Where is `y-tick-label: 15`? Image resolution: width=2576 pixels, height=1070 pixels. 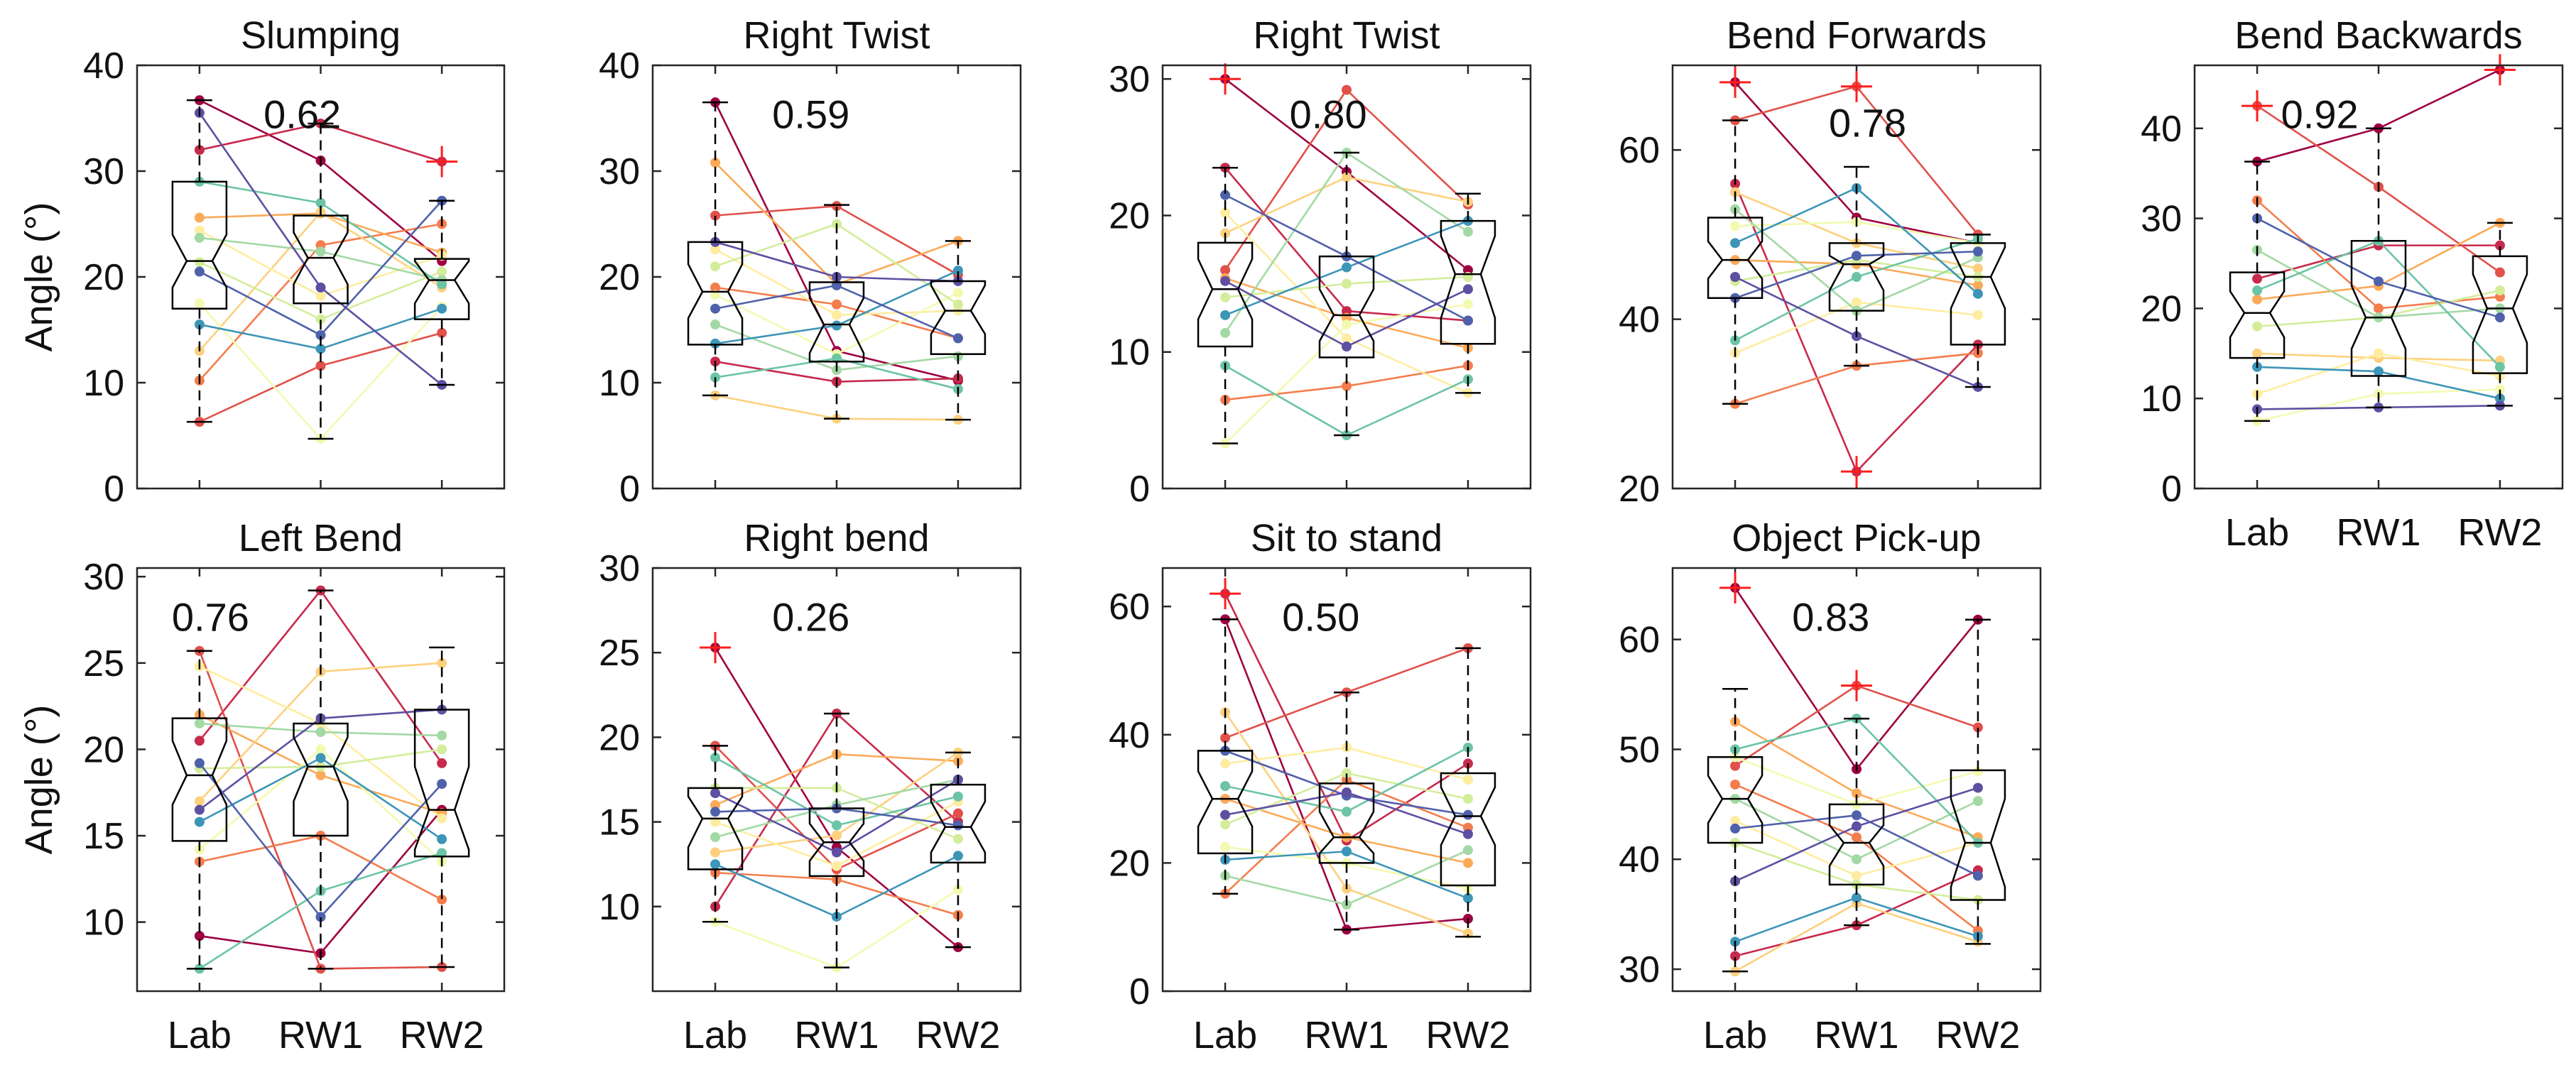 y-tick-label: 15 is located at coordinates (104, 836).